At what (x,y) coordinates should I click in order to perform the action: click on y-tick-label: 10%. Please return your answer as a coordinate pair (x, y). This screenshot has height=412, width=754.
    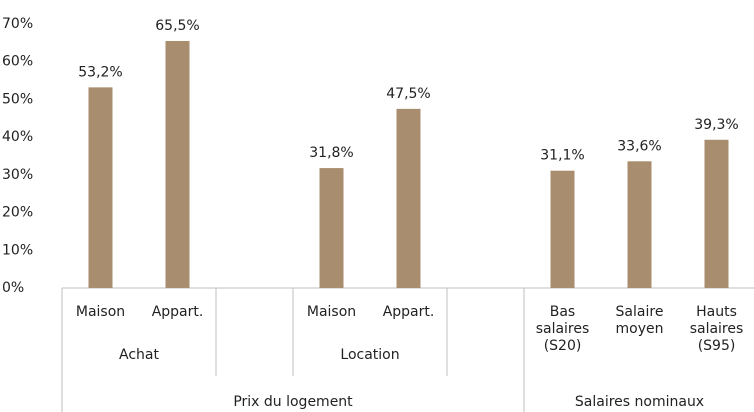
    Looking at the image, I should click on (17, 250).